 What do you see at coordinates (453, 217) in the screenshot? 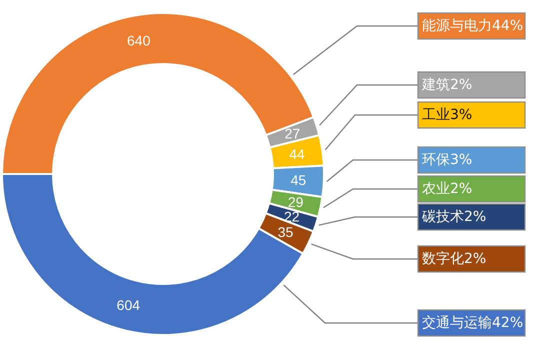
I see `slice-label: 碳技术2%` at bounding box center [453, 217].